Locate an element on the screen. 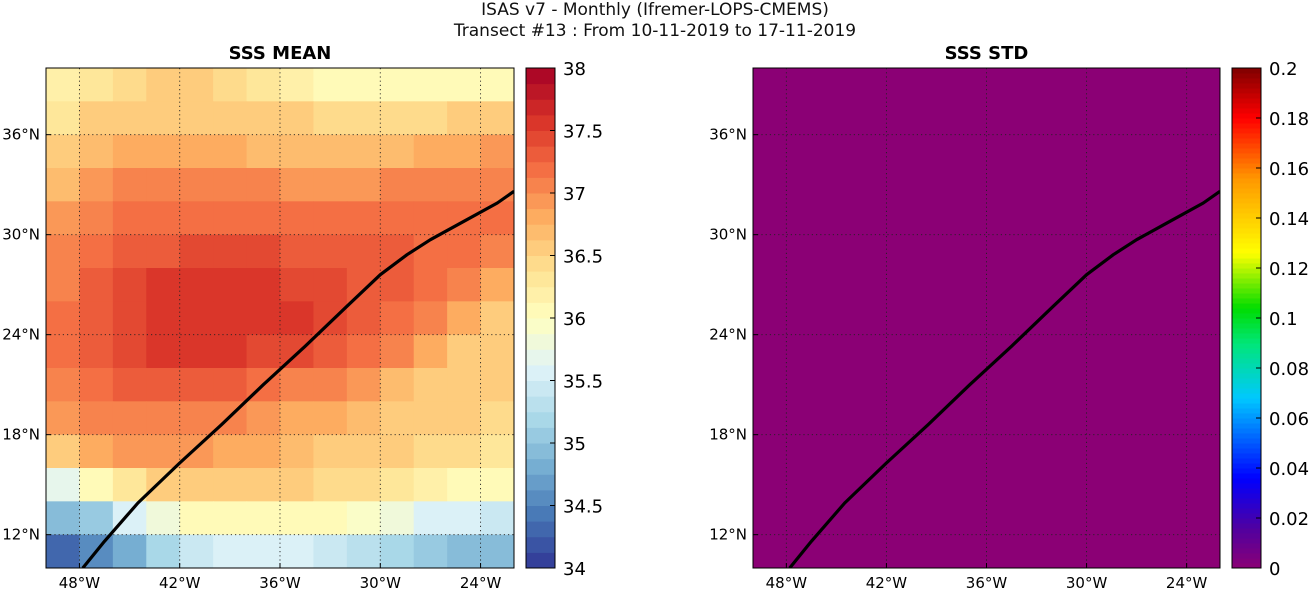 Image resolution: width=1310 pixels, height=591 pixels. colorbar-tick-label: 0 is located at coordinates (1274, 569).